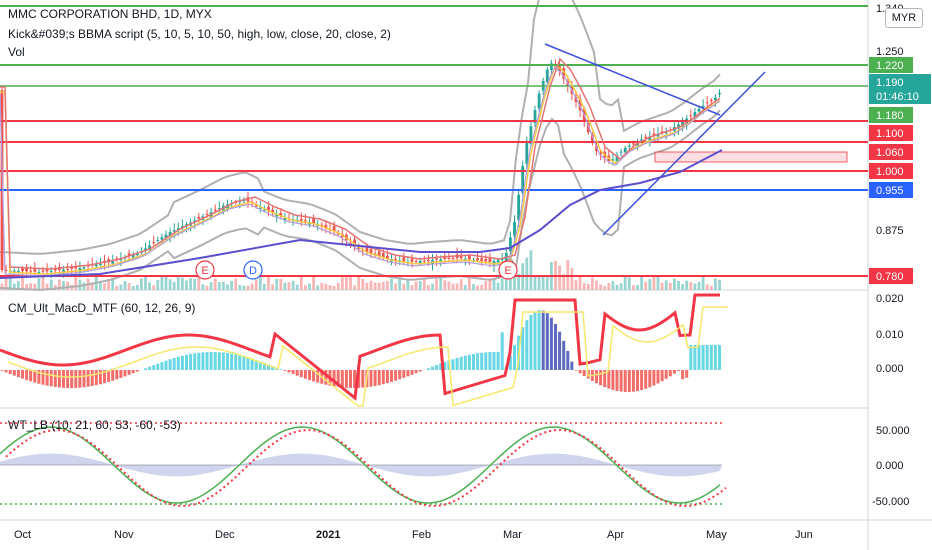 The image size is (932, 550). I want to click on time-label: Dec, so click(225, 535).